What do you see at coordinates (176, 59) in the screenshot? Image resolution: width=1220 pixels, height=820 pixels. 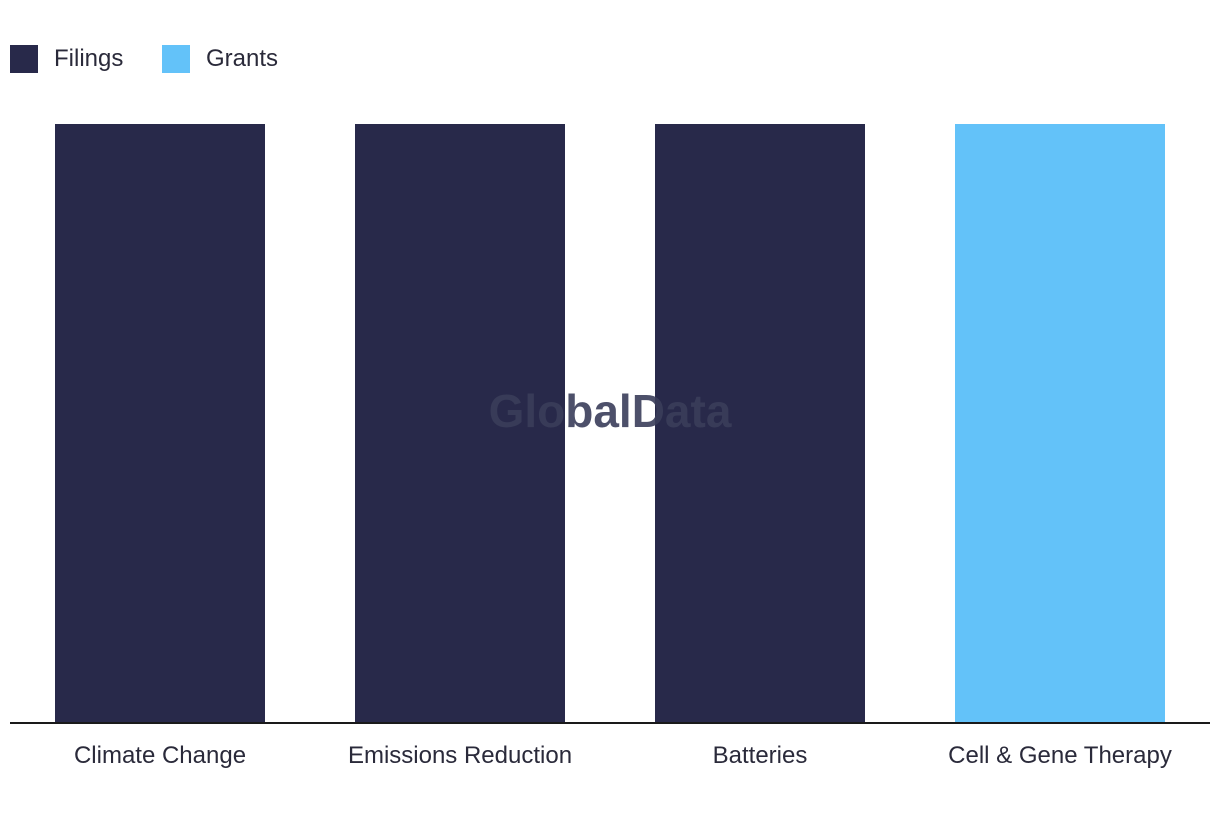 I see `legend-swatch-grants` at bounding box center [176, 59].